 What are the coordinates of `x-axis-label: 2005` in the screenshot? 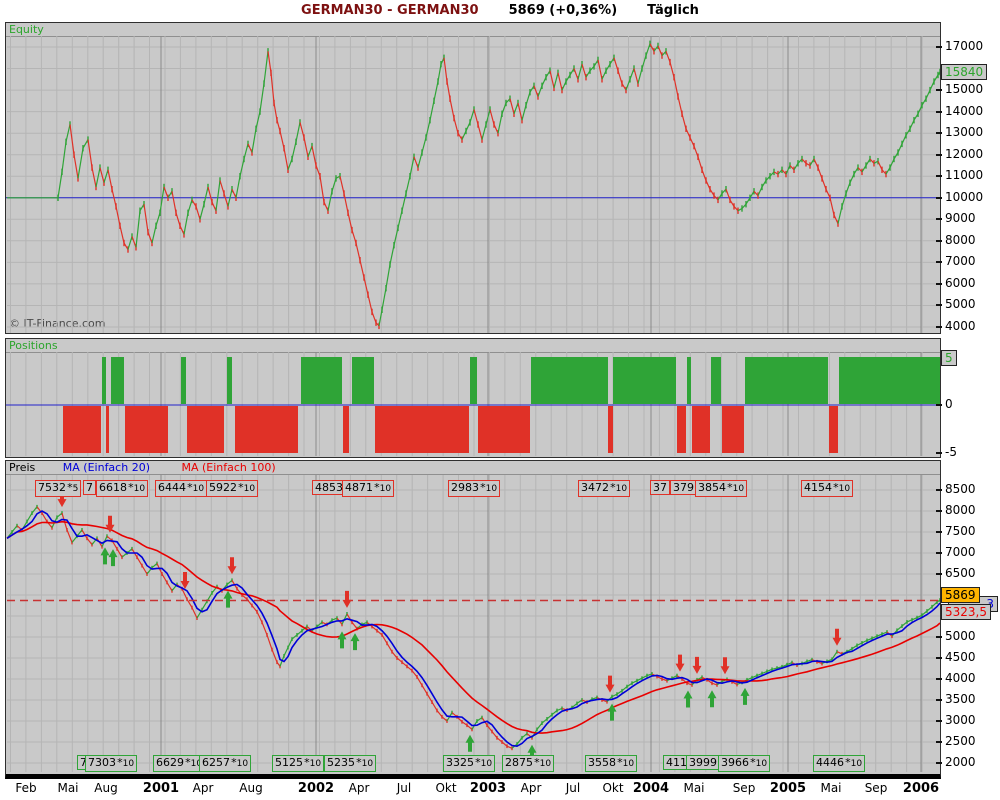 It's located at (788, 788).